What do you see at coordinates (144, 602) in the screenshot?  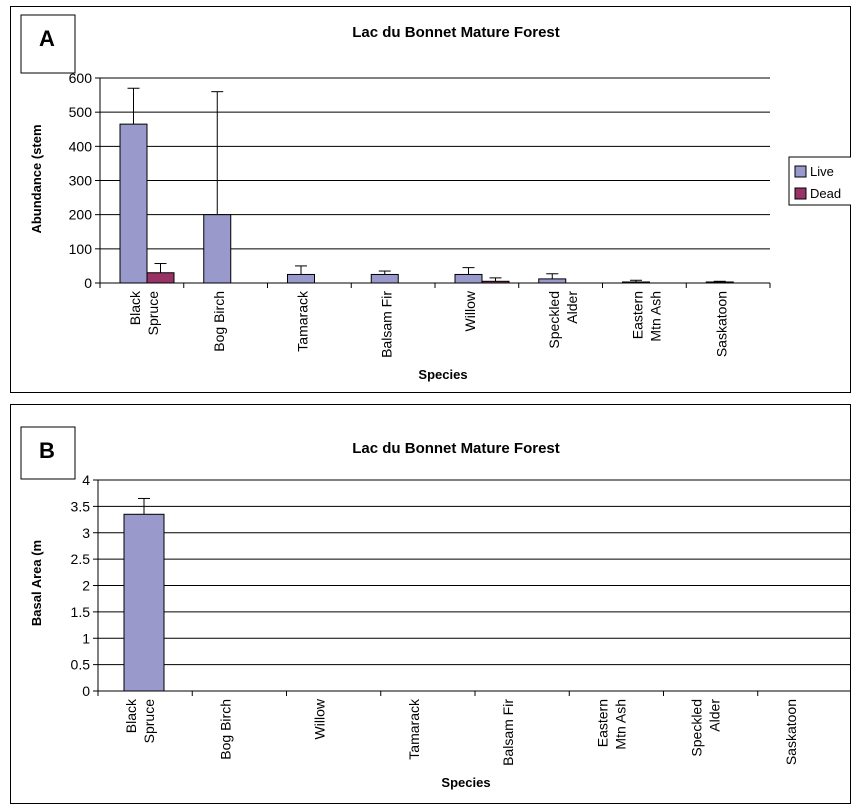 I see `bar-value` at bounding box center [144, 602].